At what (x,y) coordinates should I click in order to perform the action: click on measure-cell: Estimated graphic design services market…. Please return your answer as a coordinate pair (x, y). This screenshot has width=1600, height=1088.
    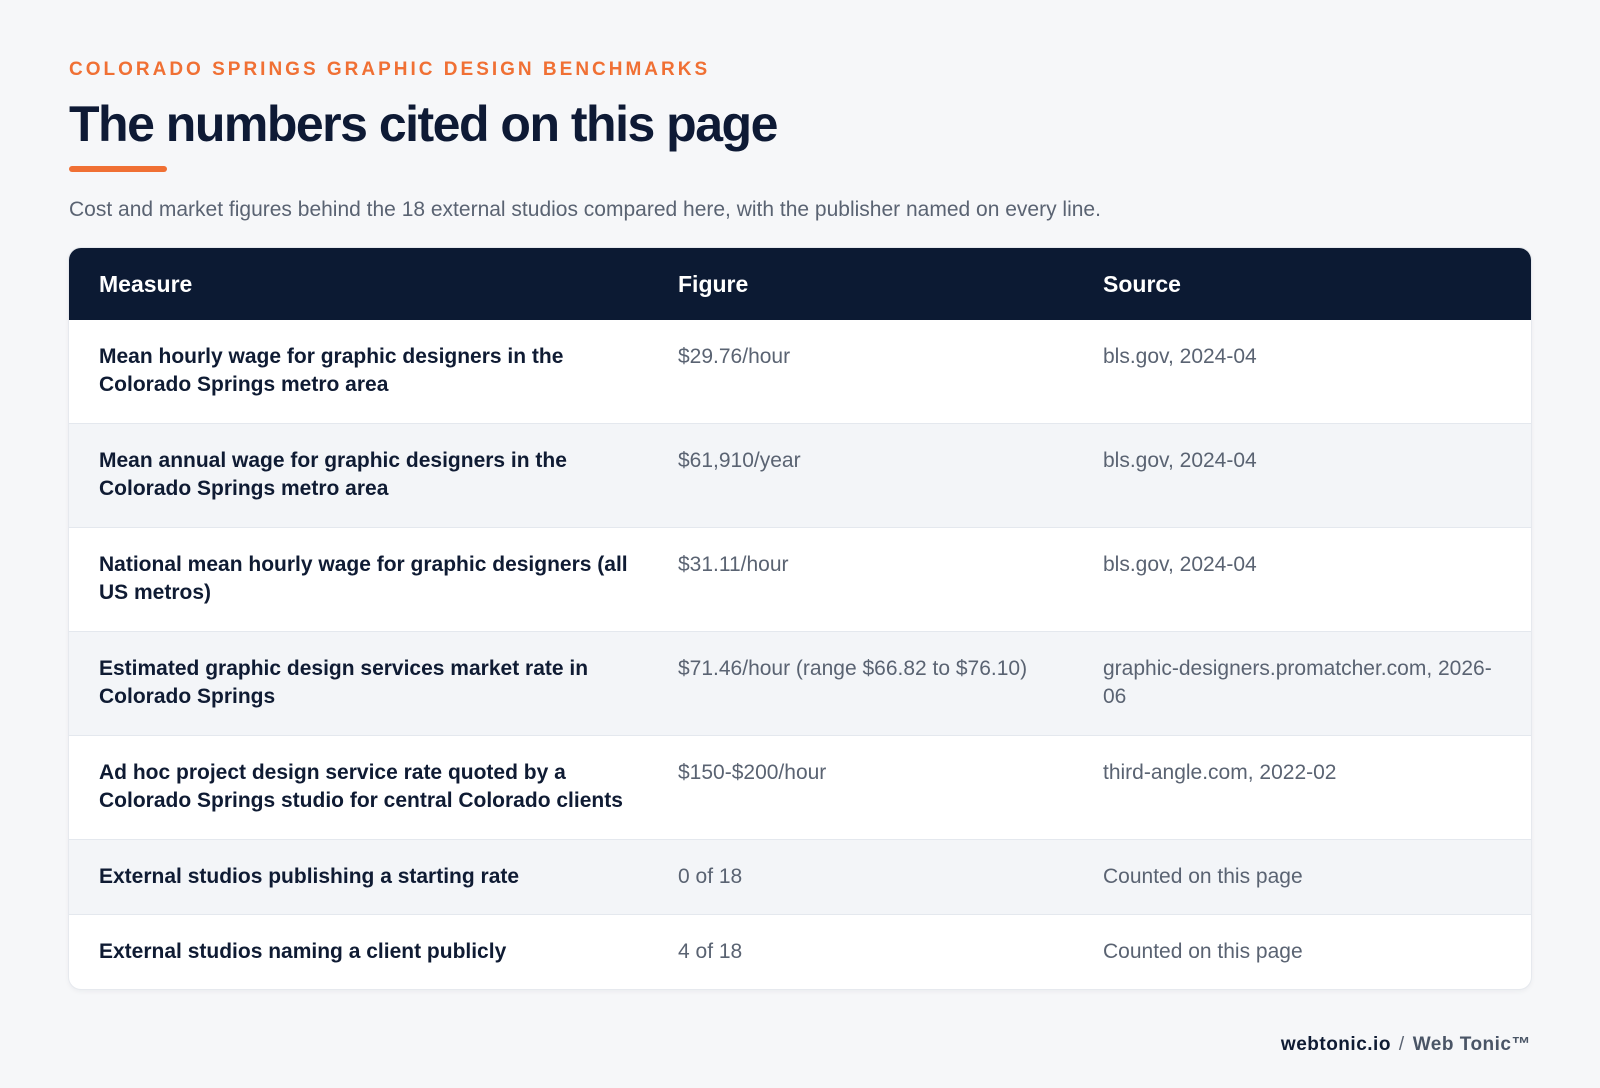
    Looking at the image, I should click on (344, 682).